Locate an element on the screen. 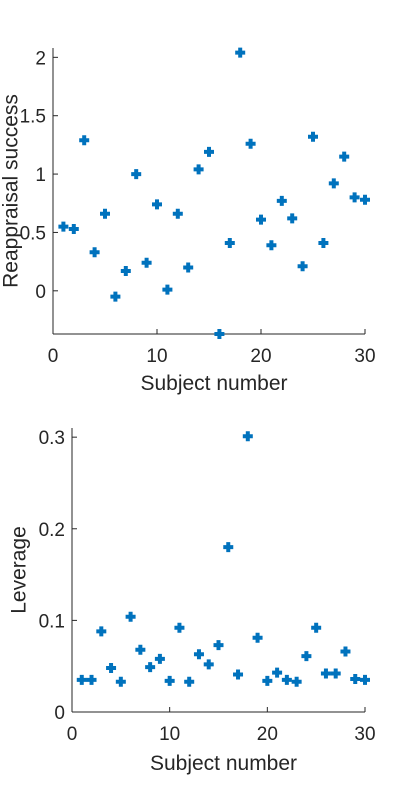 This screenshot has width=400, height=800. y-tick-label: 0.3 is located at coordinates (52, 438).